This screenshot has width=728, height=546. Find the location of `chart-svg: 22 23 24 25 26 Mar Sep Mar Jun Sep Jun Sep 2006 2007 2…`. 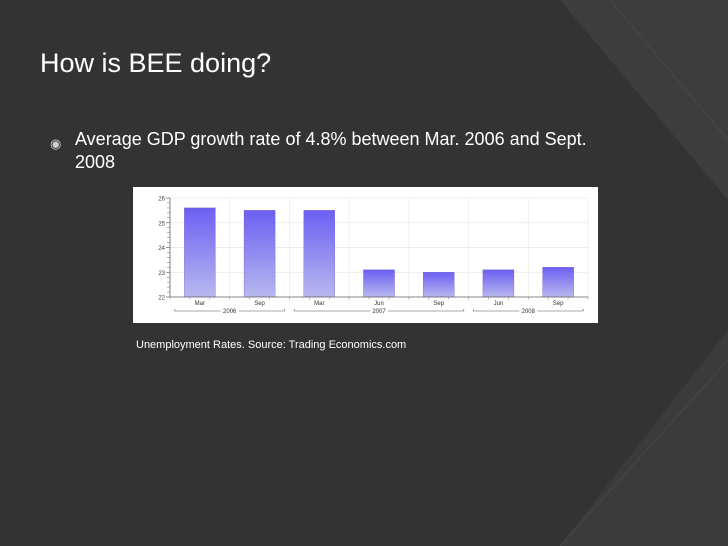

chart-svg: 22 23 24 25 26 Mar Sep Mar Jun Sep Jun Sep 2006 2007 2… is located at coordinates (373, 256).